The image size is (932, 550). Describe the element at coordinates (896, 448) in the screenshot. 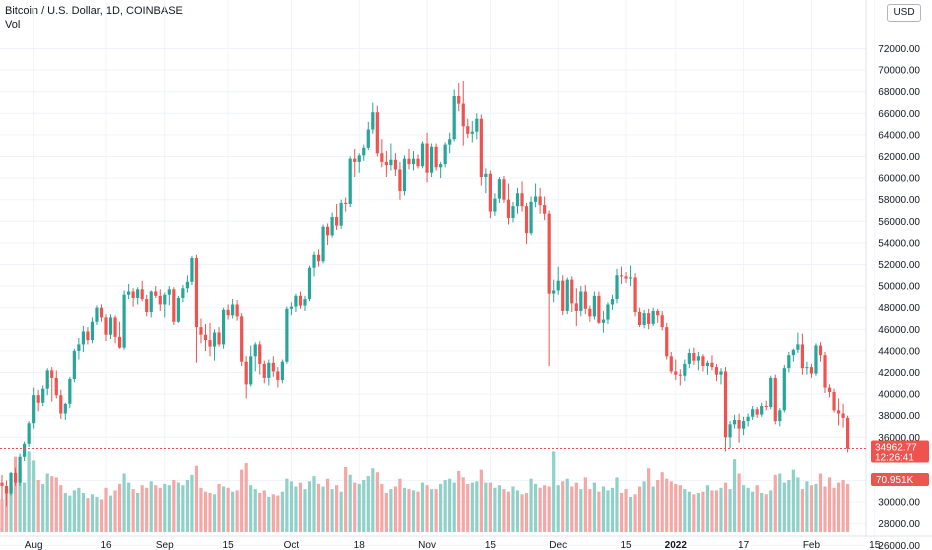

I see `last-price-value: 34962.77` at that location.